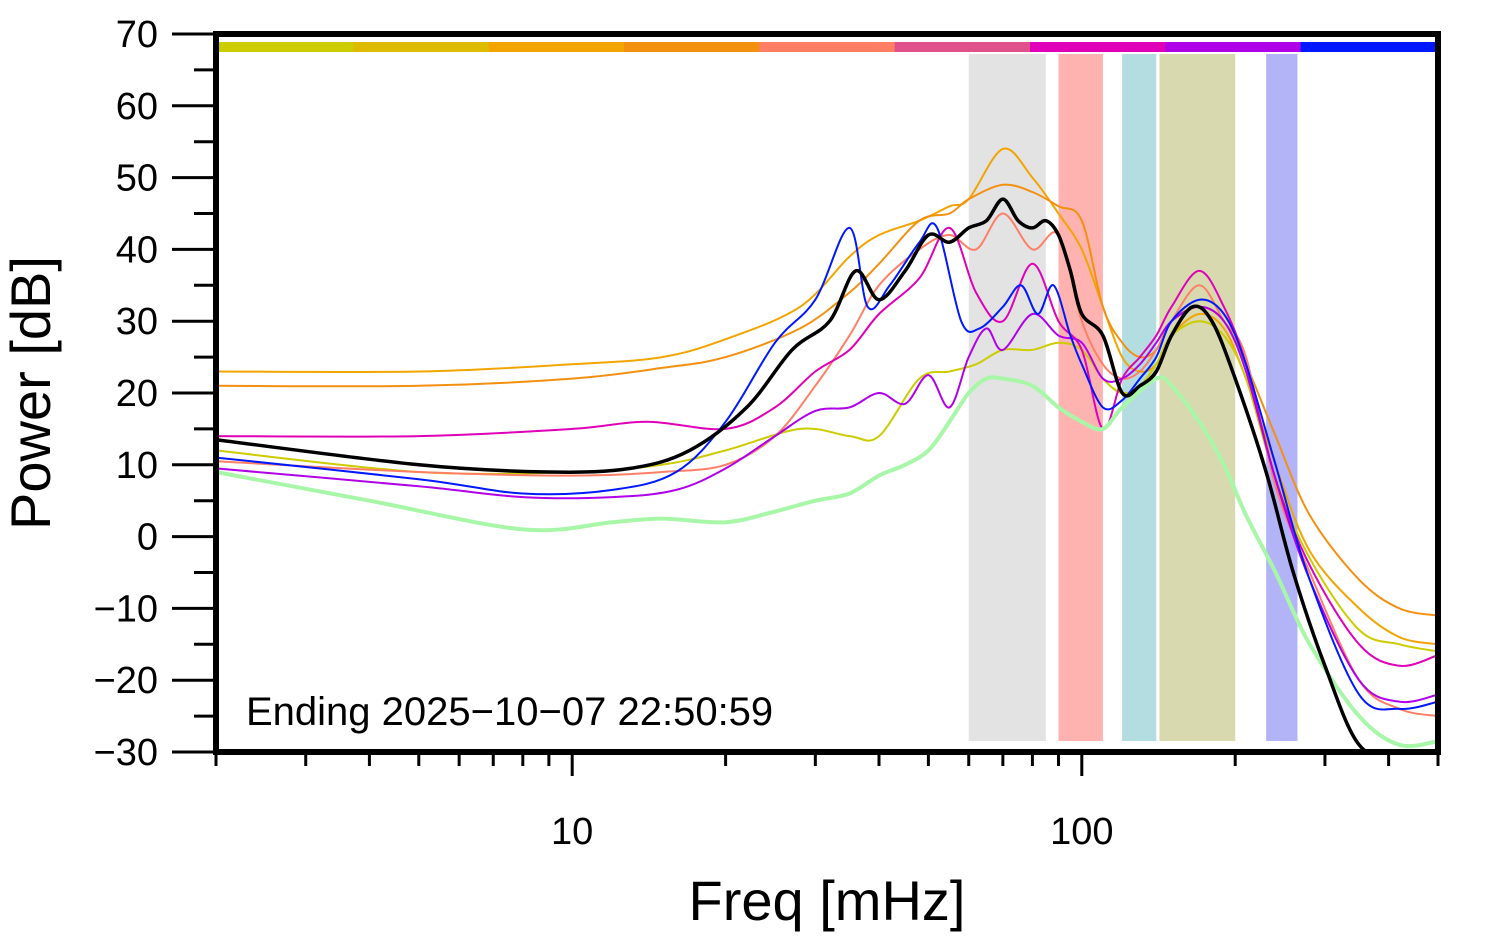  Describe the element at coordinates (126, 609) in the screenshot. I see `y-tick-label: −10` at that location.